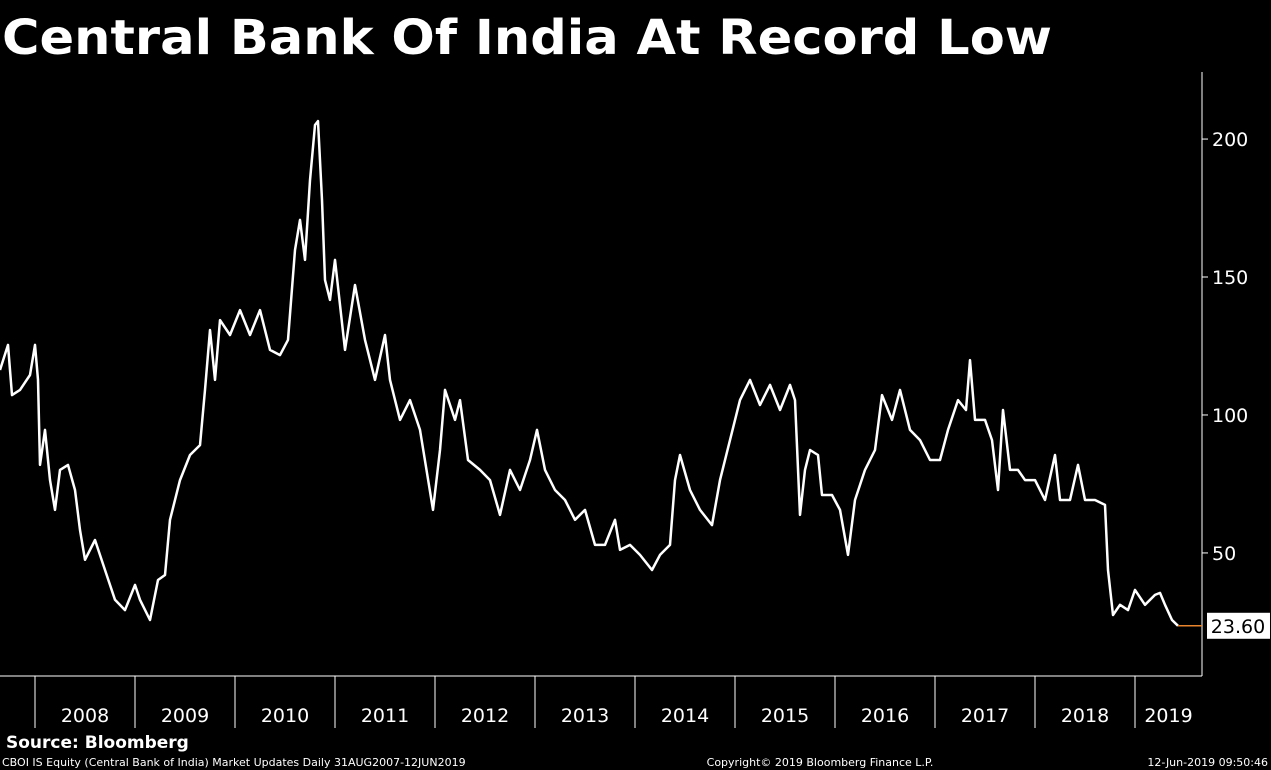 Image resolution: width=1271 pixels, height=770 pixels. Describe the element at coordinates (1230, 278) in the screenshot. I see `y-tick-label: 150` at that location.